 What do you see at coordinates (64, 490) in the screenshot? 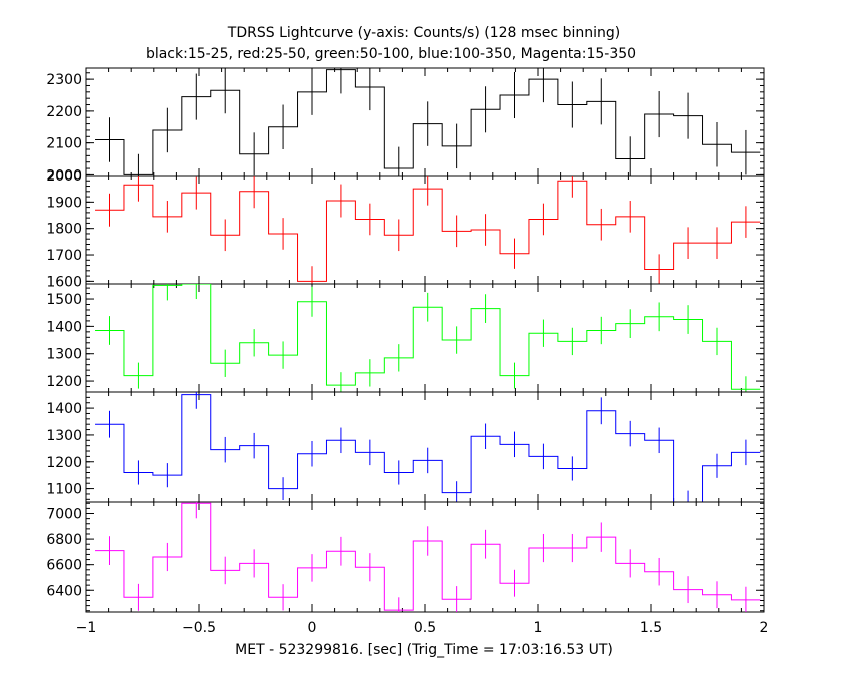
I see `y-tick-label: 1100` at bounding box center [64, 490].